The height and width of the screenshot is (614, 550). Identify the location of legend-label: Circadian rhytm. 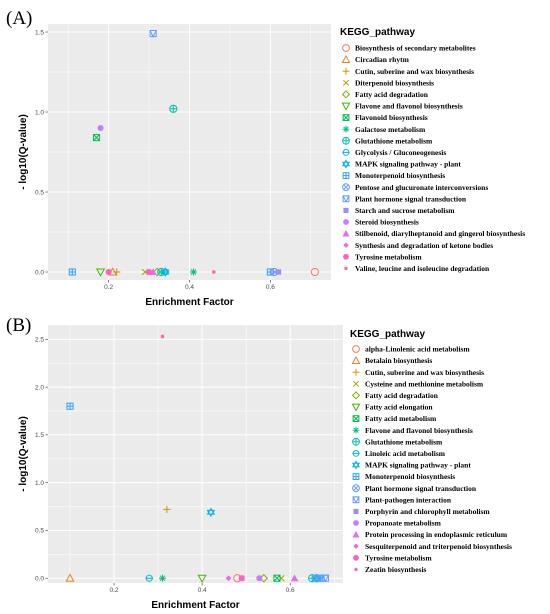
(382, 59).